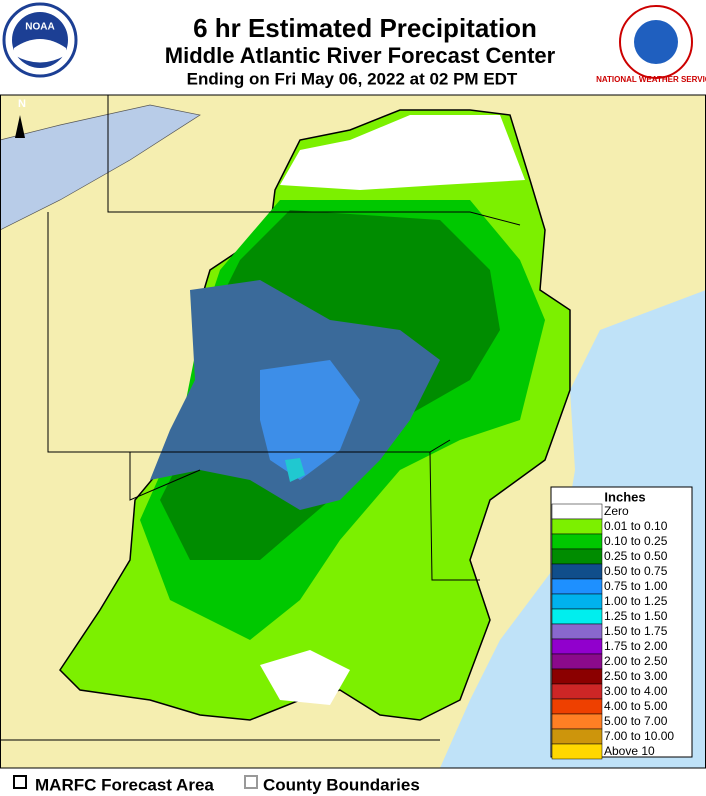  I want to click on legend-label: 0.10 to 0.25, so click(636, 541).